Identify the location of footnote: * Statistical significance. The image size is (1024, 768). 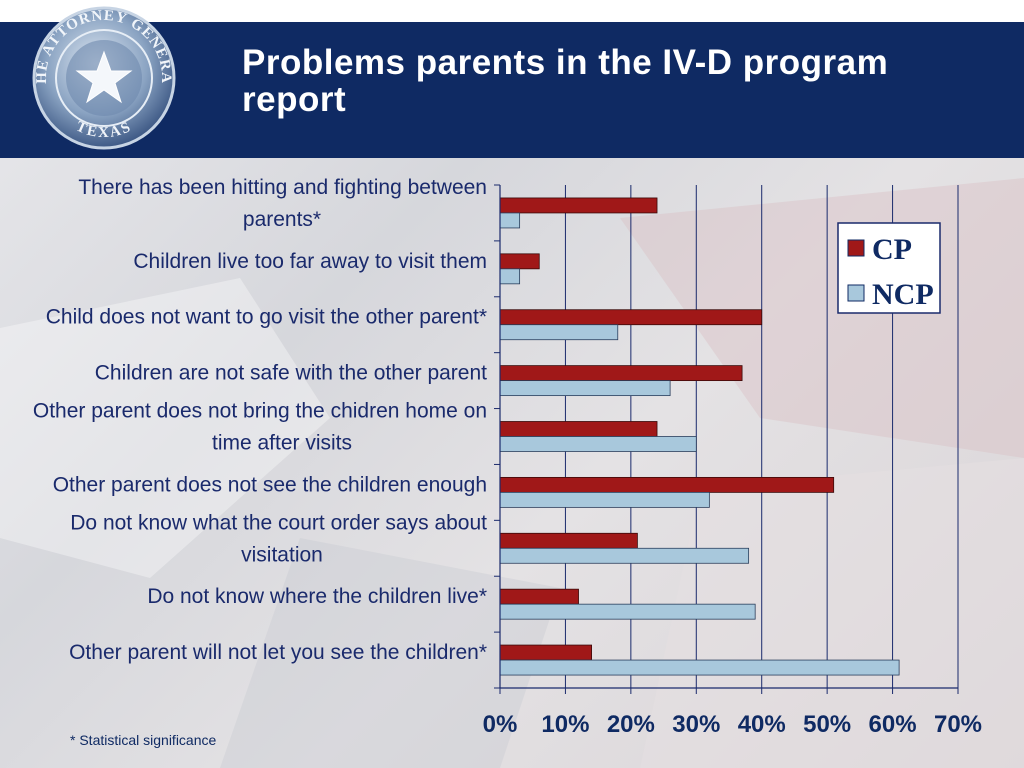
(143, 740).